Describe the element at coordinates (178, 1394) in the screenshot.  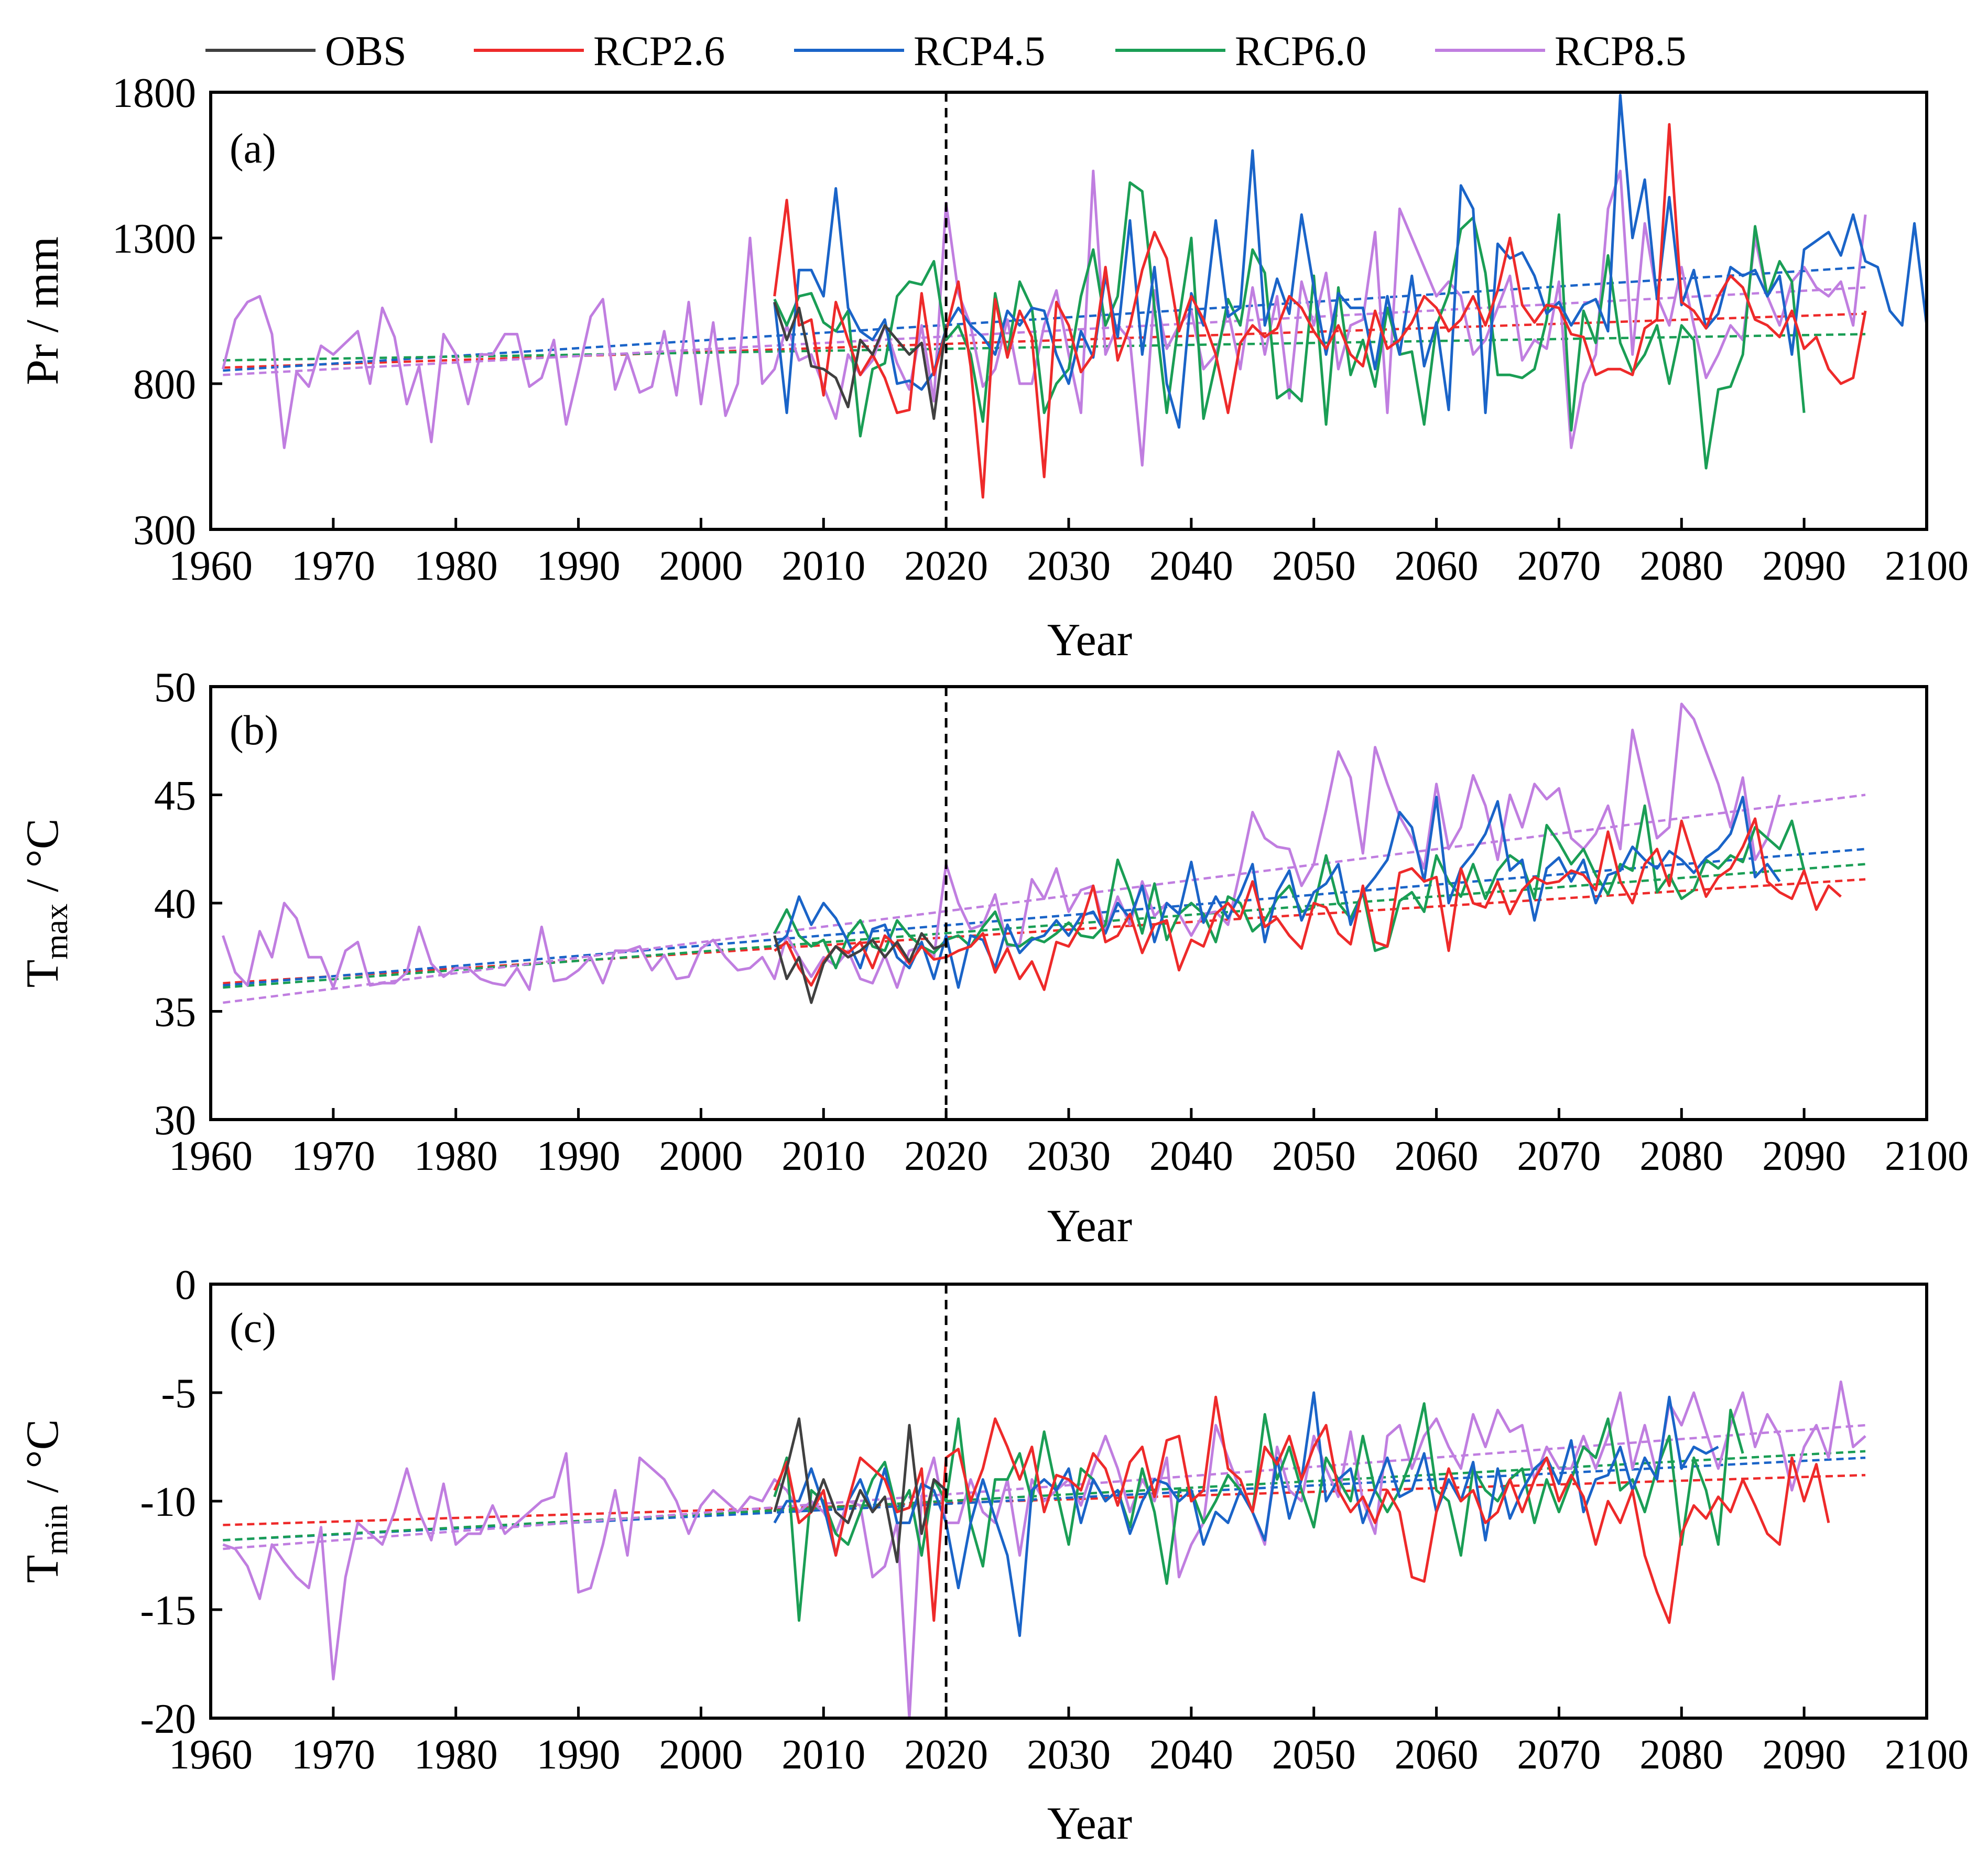
I see `y-tick-label: -5` at that location.